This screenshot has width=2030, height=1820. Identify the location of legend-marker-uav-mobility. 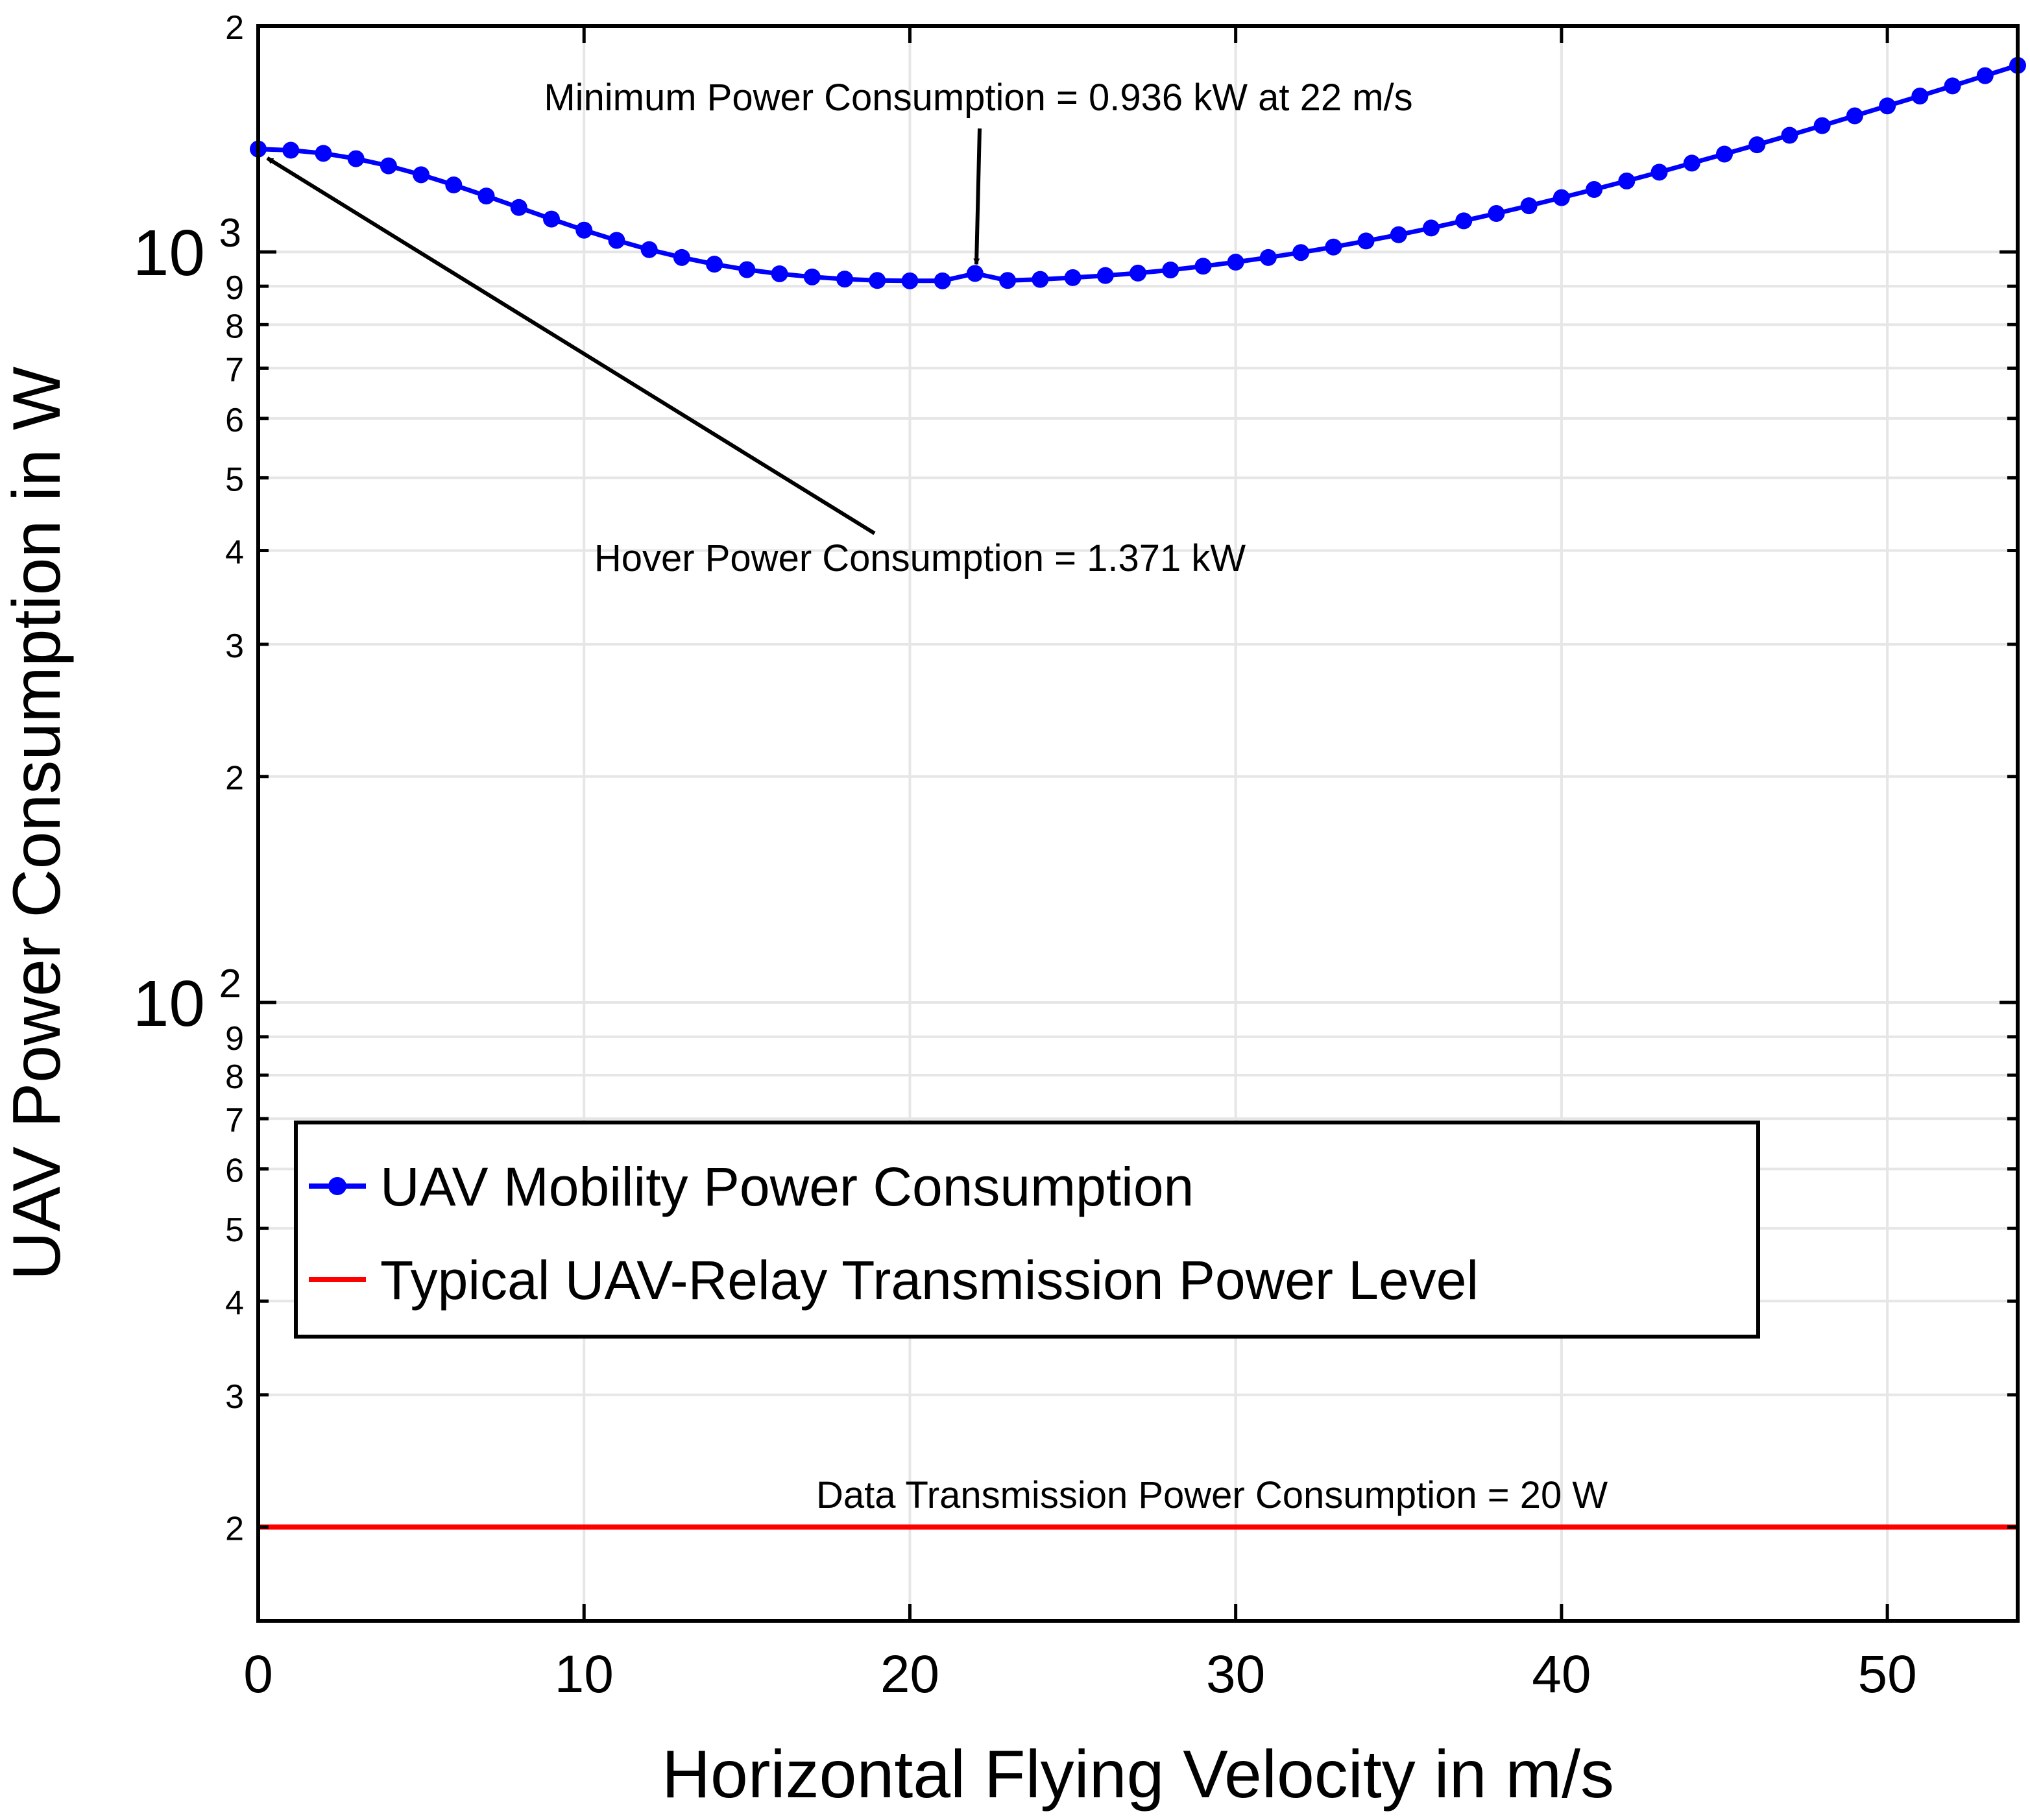
(337, 1186).